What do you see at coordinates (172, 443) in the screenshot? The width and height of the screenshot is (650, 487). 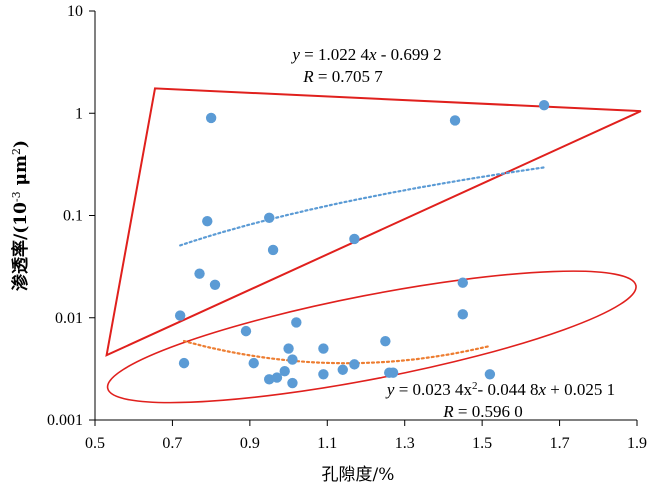 I see `x-tick-label: 0.7` at bounding box center [172, 443].